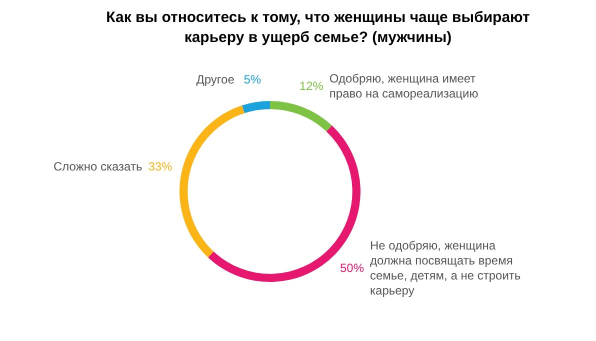 This screenshot has height=341, width=596. What do you see at coordinates (403, 86) in the screenshot?
I see `slice-label: Одобряю, женщина имеет право на самореализацию` at bounding box center [403, 86].